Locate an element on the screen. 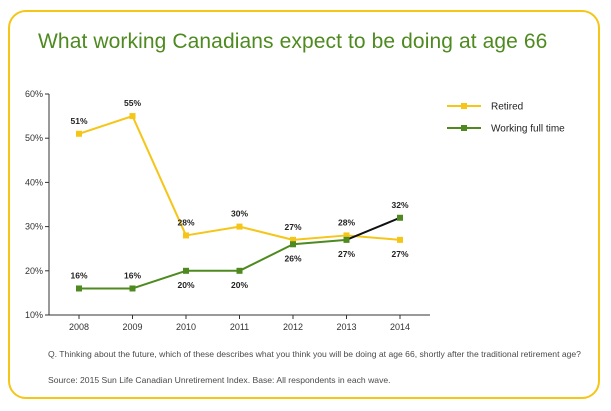 The image size is (611, 411). legend-retired-label: Retired is located at coordinates (507, 107).